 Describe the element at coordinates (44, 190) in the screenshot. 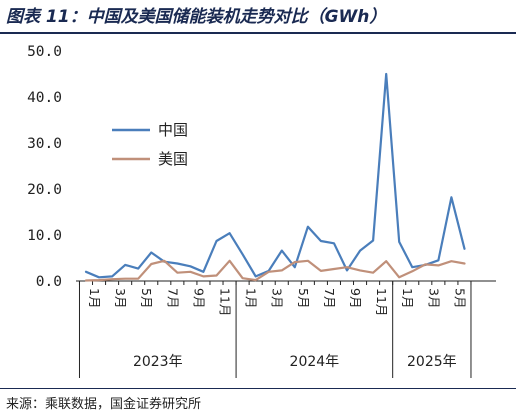

I see `y-tick-label: 20.0` at that location.